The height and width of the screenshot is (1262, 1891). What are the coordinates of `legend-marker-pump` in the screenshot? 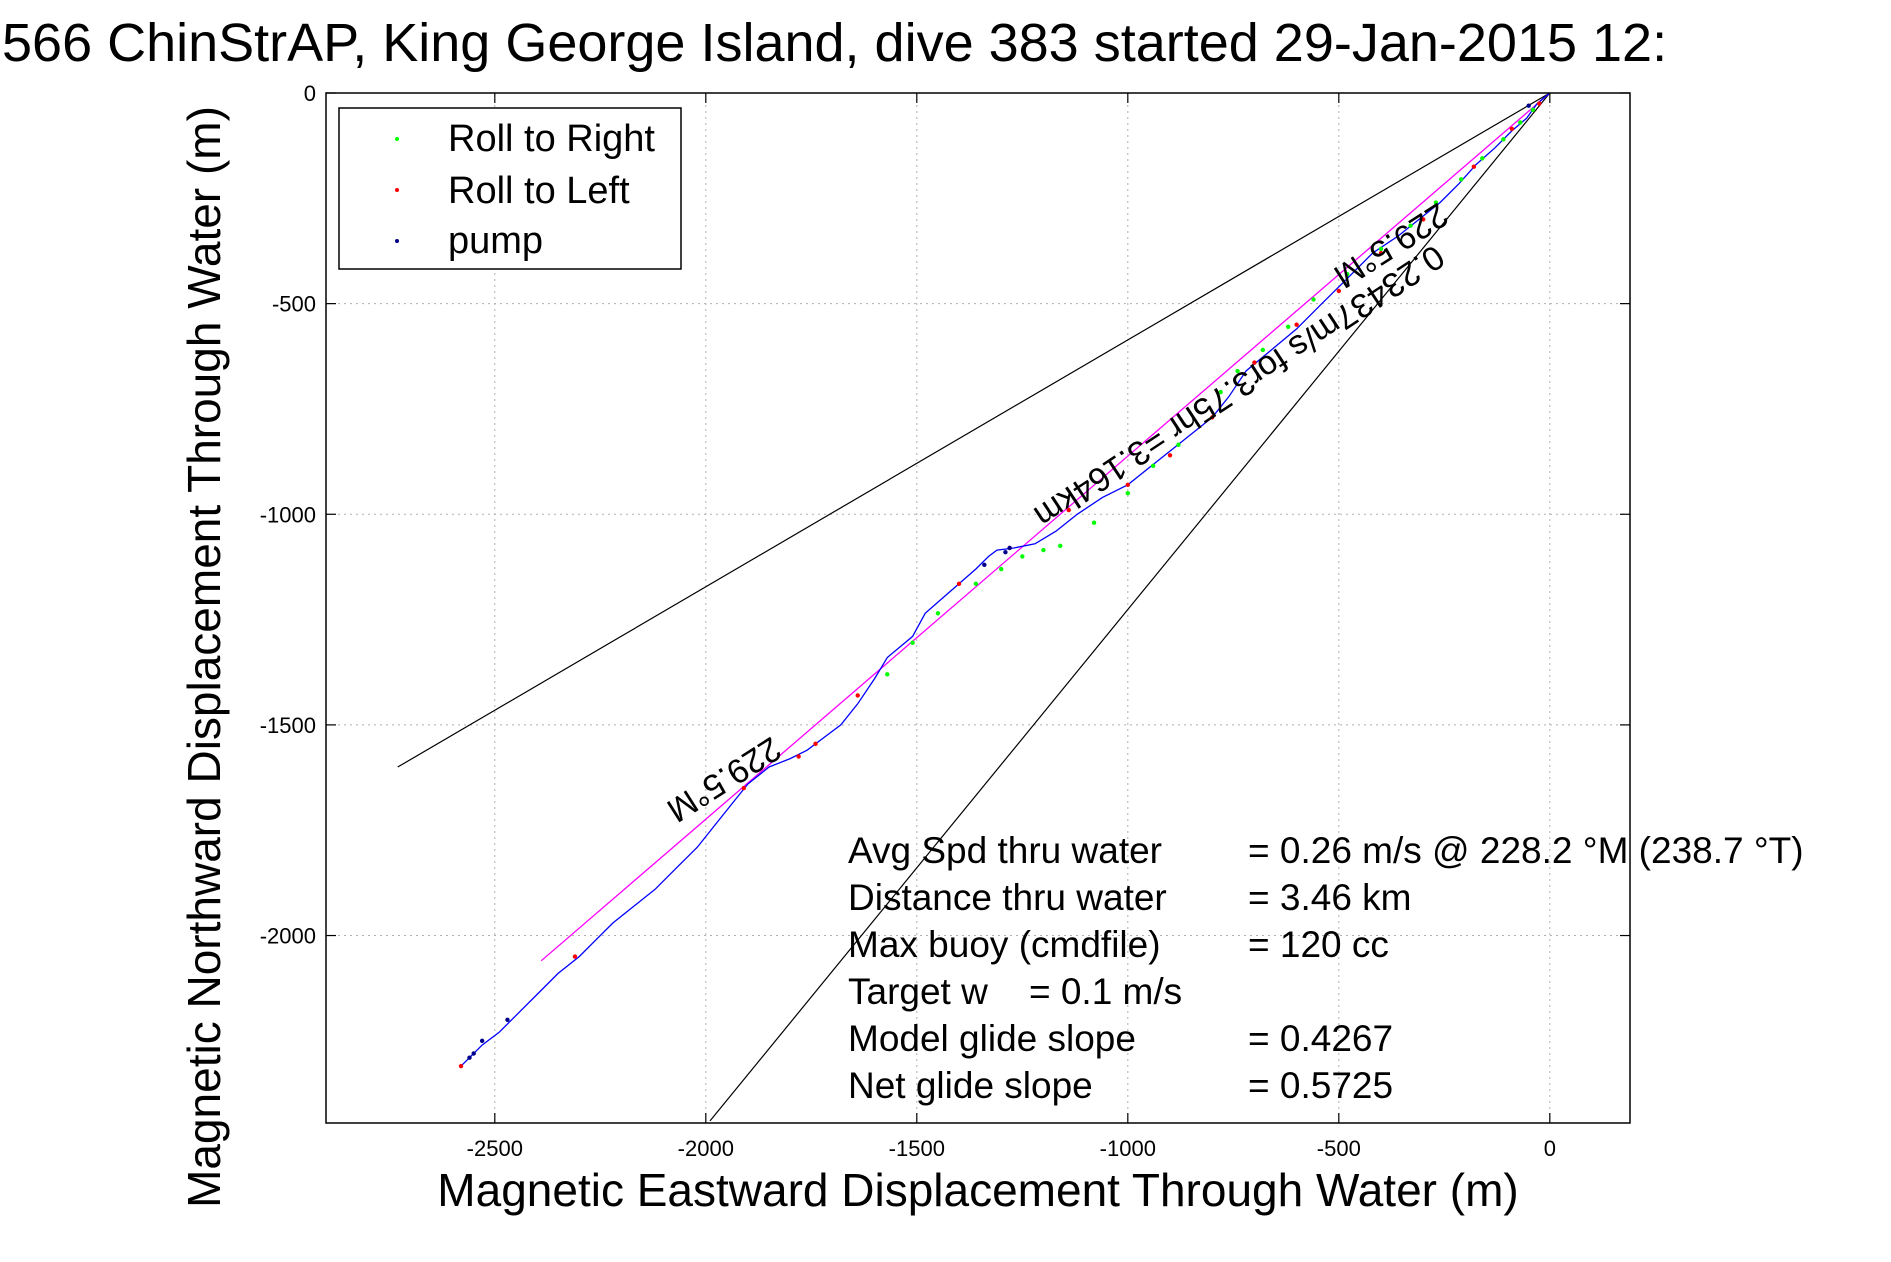 It's located at (397, 241).